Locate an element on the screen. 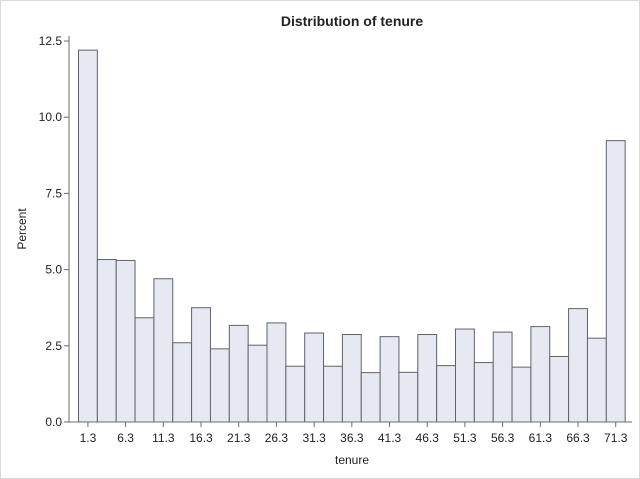 This screenshot has width=640, height=479. bar-23.8 is located at coordinates (257, 383).